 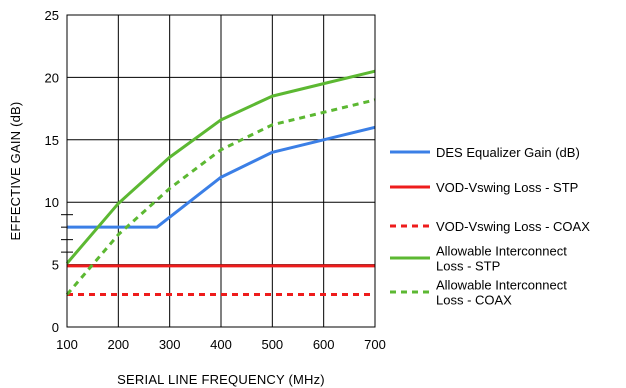 I want to click on legend-item-des-equalizer-gain-db: DES Equalizer Gain (dB), so click(x=485, y=152).